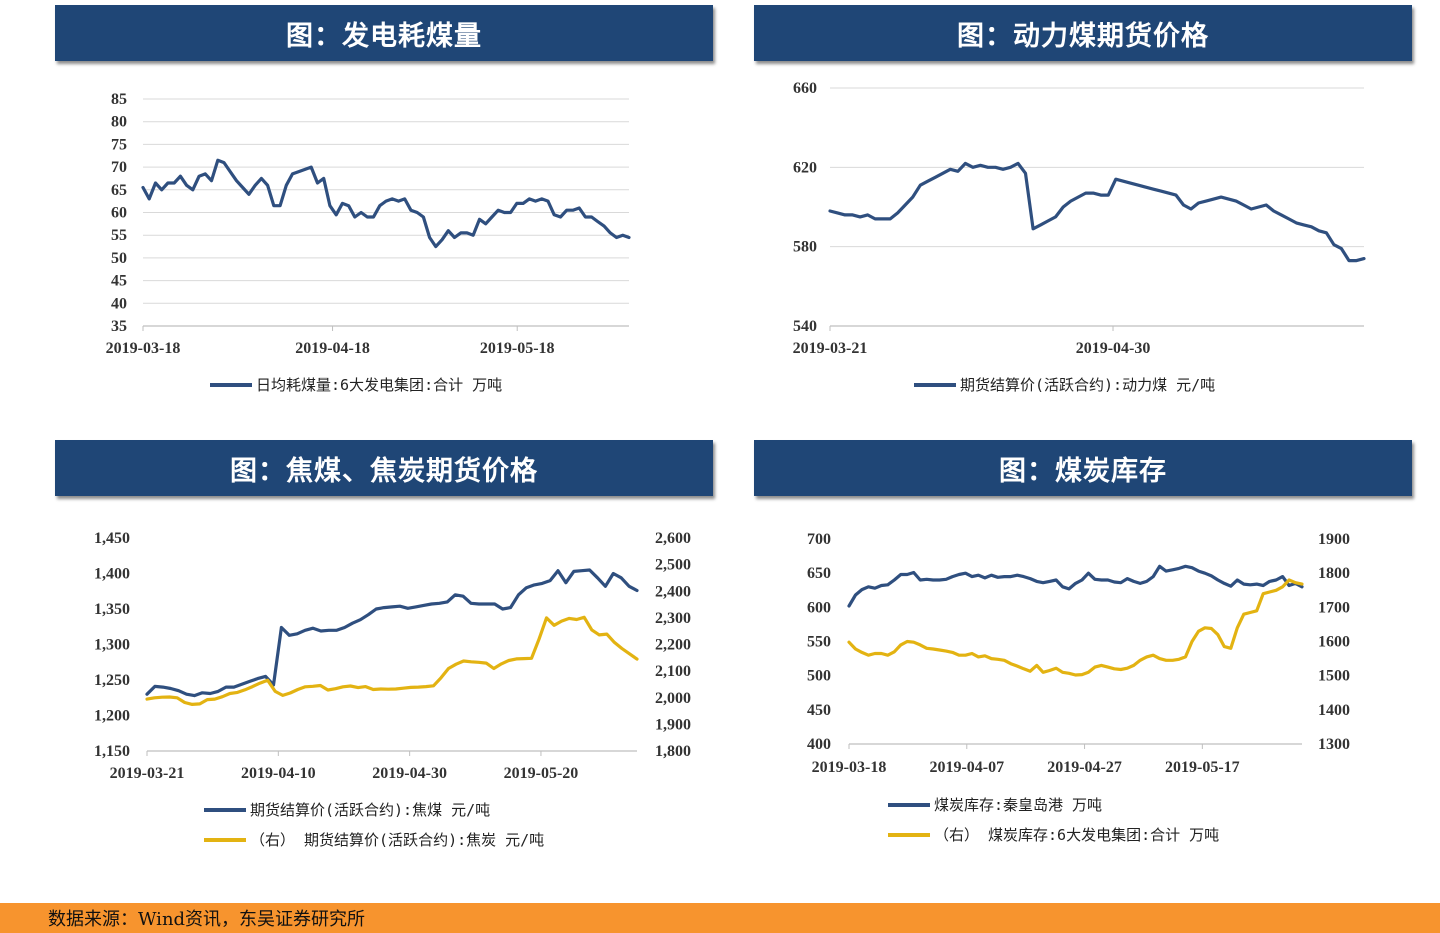 The width and height of the screenshot is (1440, 933). Describe the element at coordinates (819, 573) in the screenshot. I see `y-tick-label: 650` at that location.